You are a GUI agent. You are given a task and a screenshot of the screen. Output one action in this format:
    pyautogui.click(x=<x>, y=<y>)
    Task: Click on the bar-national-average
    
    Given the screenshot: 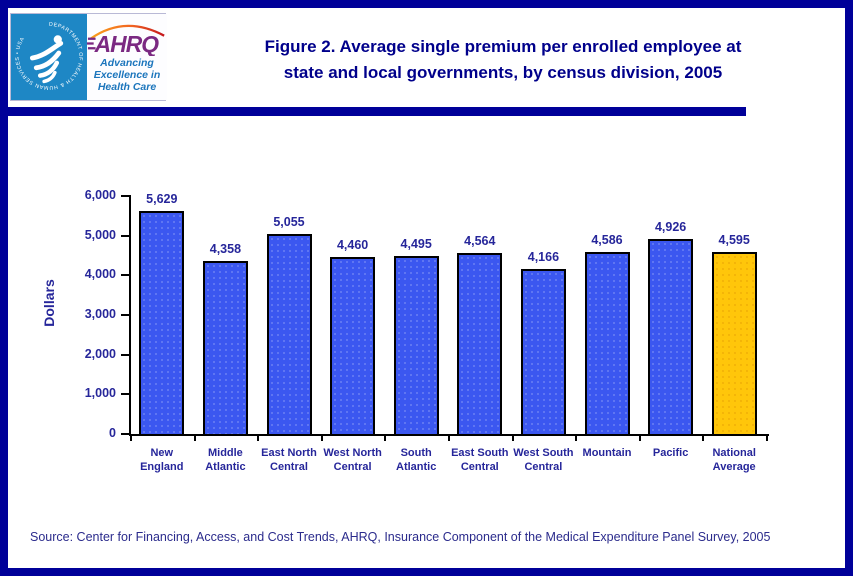 What is the action you would take?
    pyautogui.click(x=734, y=342)
    